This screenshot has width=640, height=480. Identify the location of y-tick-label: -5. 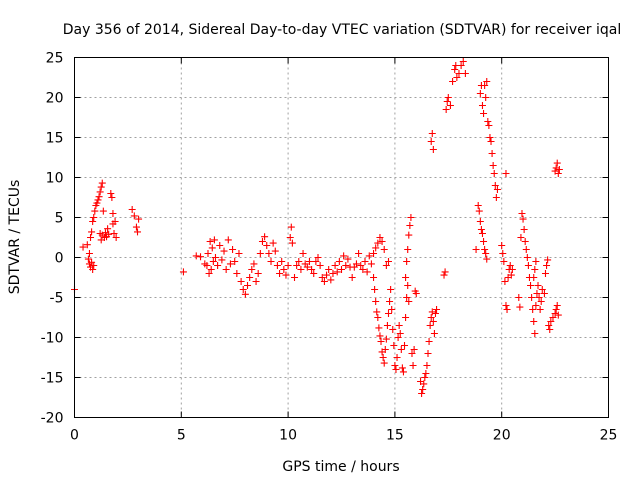
(57, 299).